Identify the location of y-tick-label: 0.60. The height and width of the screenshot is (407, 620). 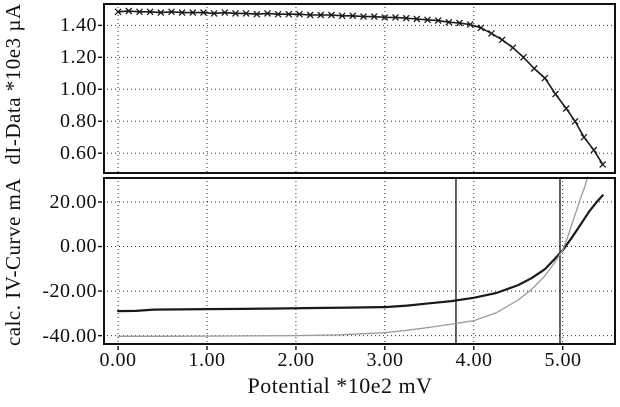
(78, 153).